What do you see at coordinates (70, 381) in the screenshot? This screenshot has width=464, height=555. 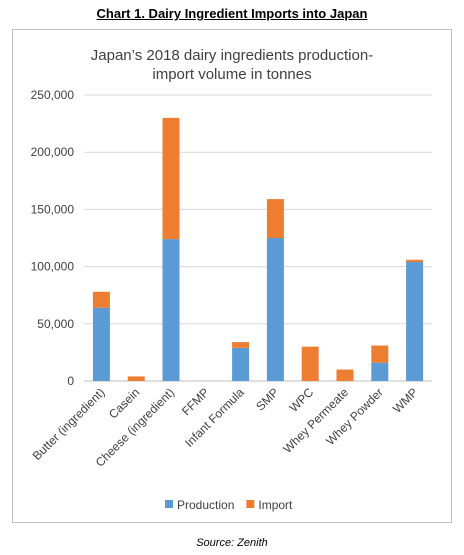 I see `y-tick-label: 0` at bounding box center [70, 381].